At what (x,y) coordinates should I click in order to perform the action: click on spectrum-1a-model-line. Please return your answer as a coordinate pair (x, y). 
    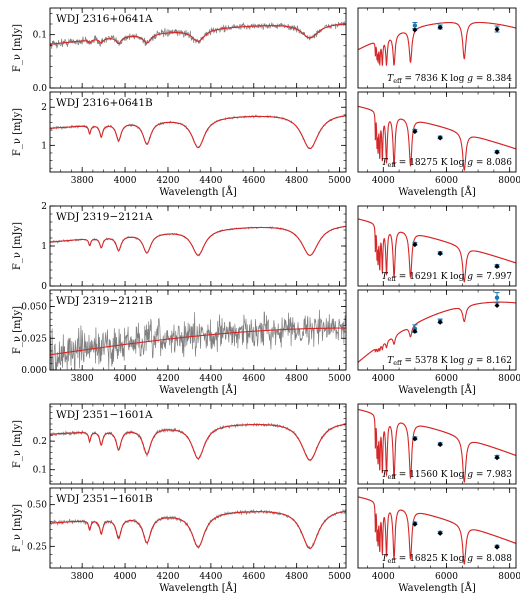
    Looking at the image, I should click on (198, 240).